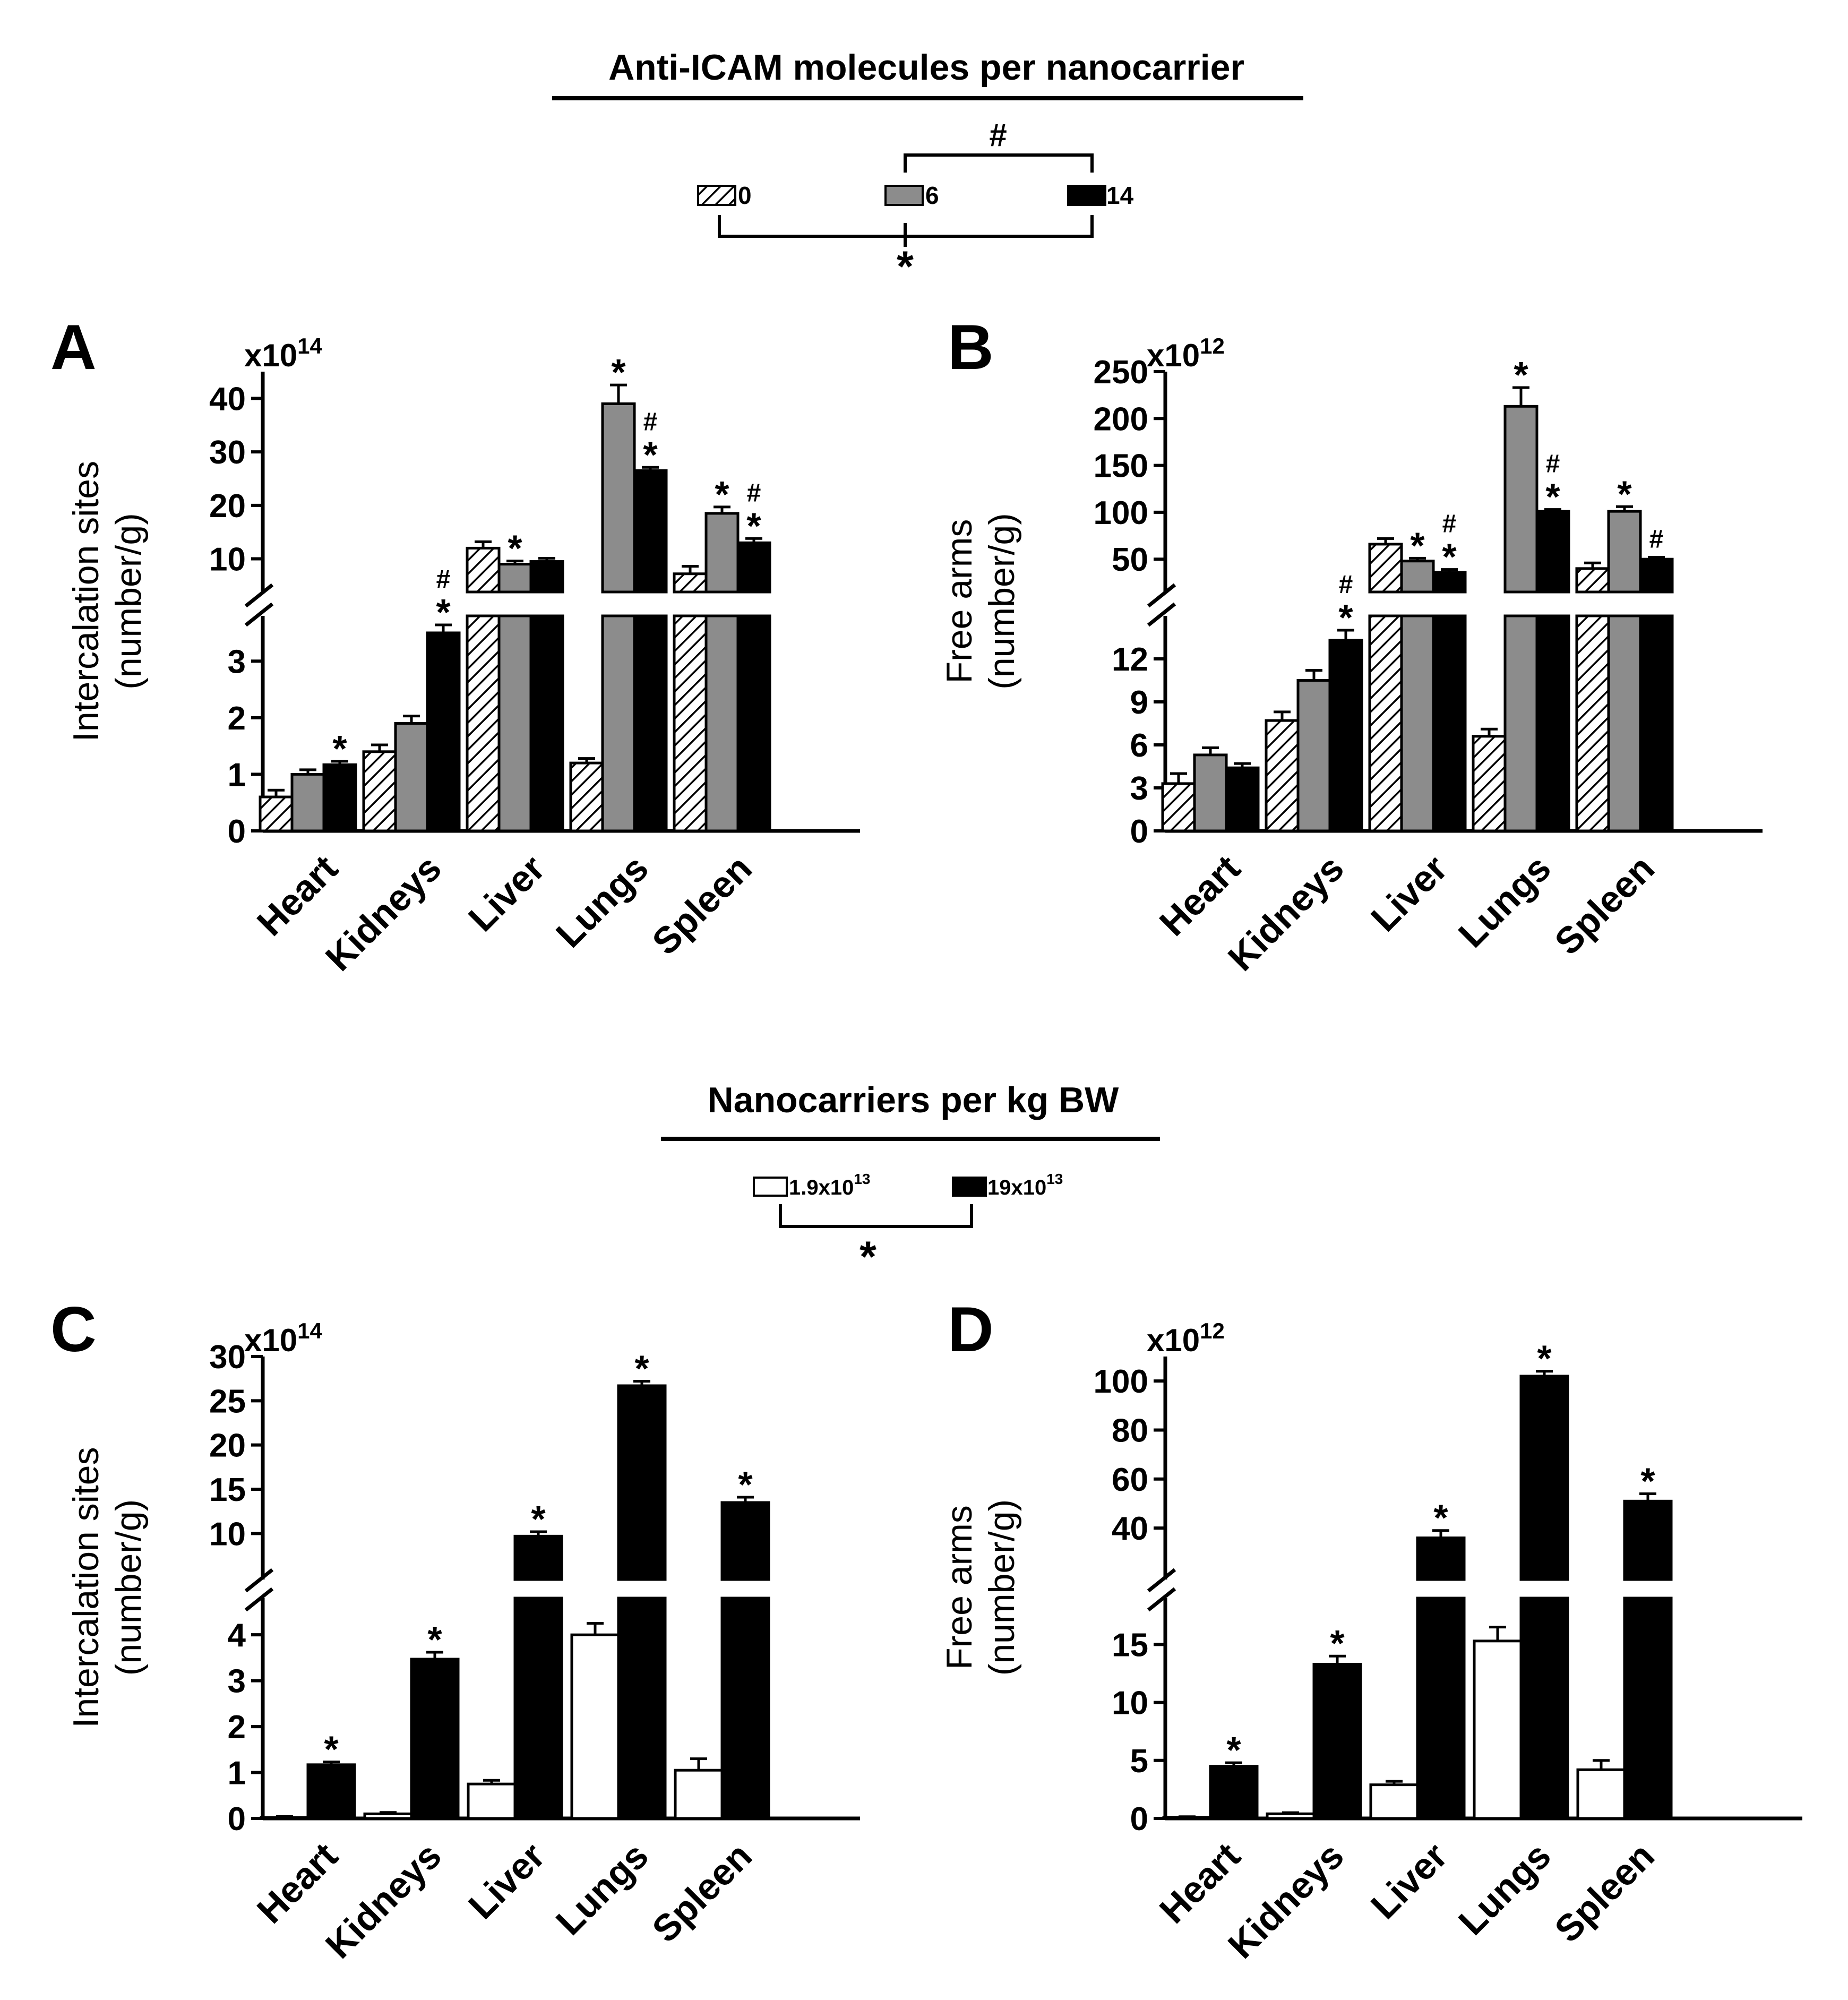  What do you see at coordinates (1139, 788) in the screenshot?
I see `y-tick-label: 3` at bounding box center [1139, 788].